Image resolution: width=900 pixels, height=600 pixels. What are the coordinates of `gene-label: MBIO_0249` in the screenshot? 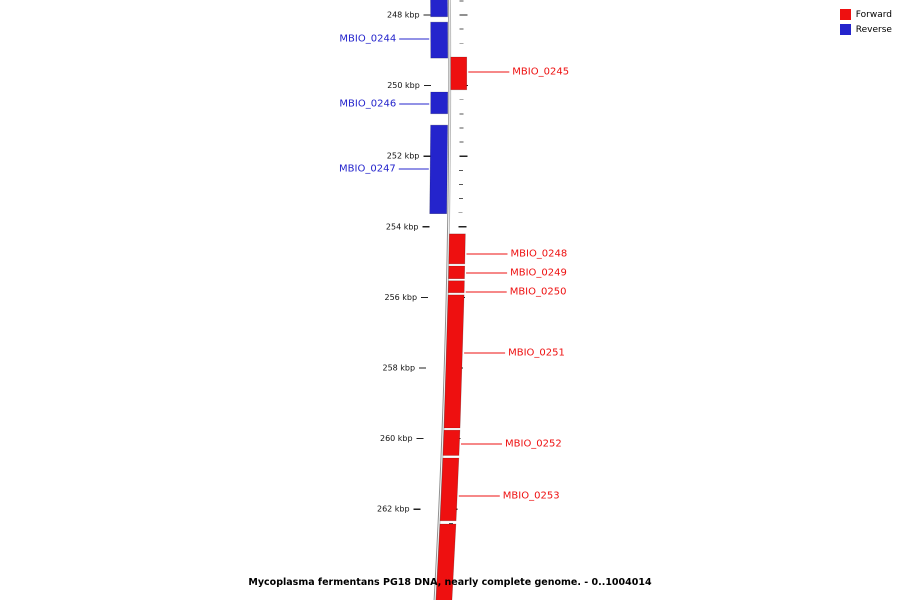 It's located at (538, 273).